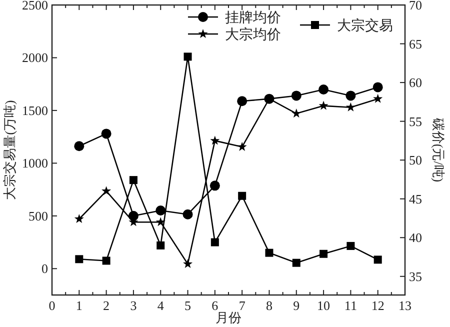 The image size is (450, 327). I want to click on y2-axis-title: 碳价(元/吨), so click(438, 149).